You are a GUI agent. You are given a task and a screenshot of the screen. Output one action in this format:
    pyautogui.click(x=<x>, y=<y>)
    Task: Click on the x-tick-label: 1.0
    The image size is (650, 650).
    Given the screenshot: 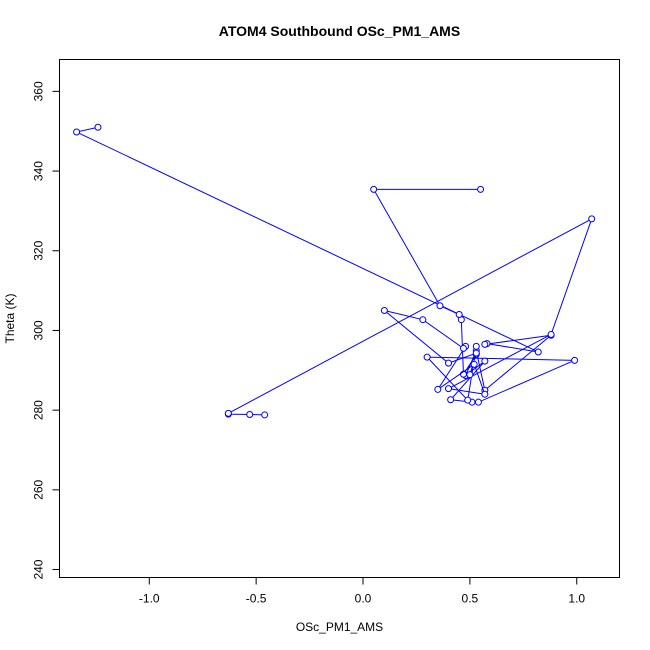 What is the action you would take?
    pyautogui.click(x=576, y=599)
    